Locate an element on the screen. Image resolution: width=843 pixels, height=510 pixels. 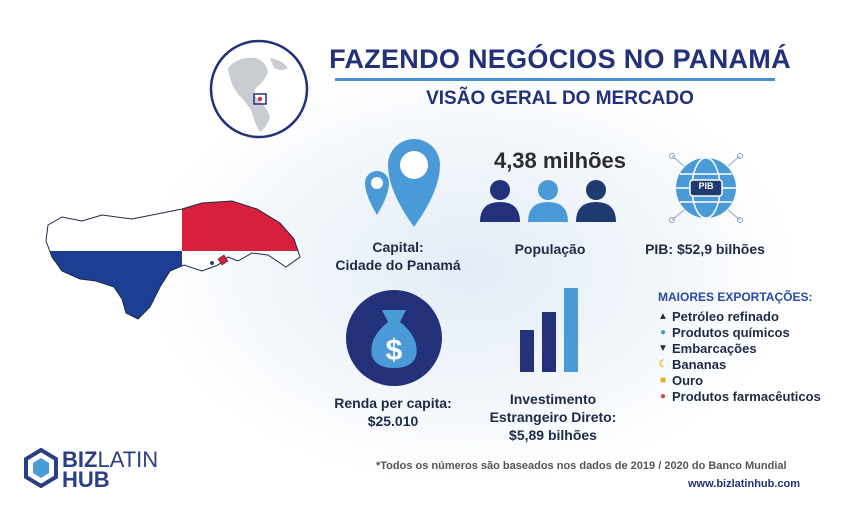
list-item: ● Produtos químicos is located at coordinates (737, 332).